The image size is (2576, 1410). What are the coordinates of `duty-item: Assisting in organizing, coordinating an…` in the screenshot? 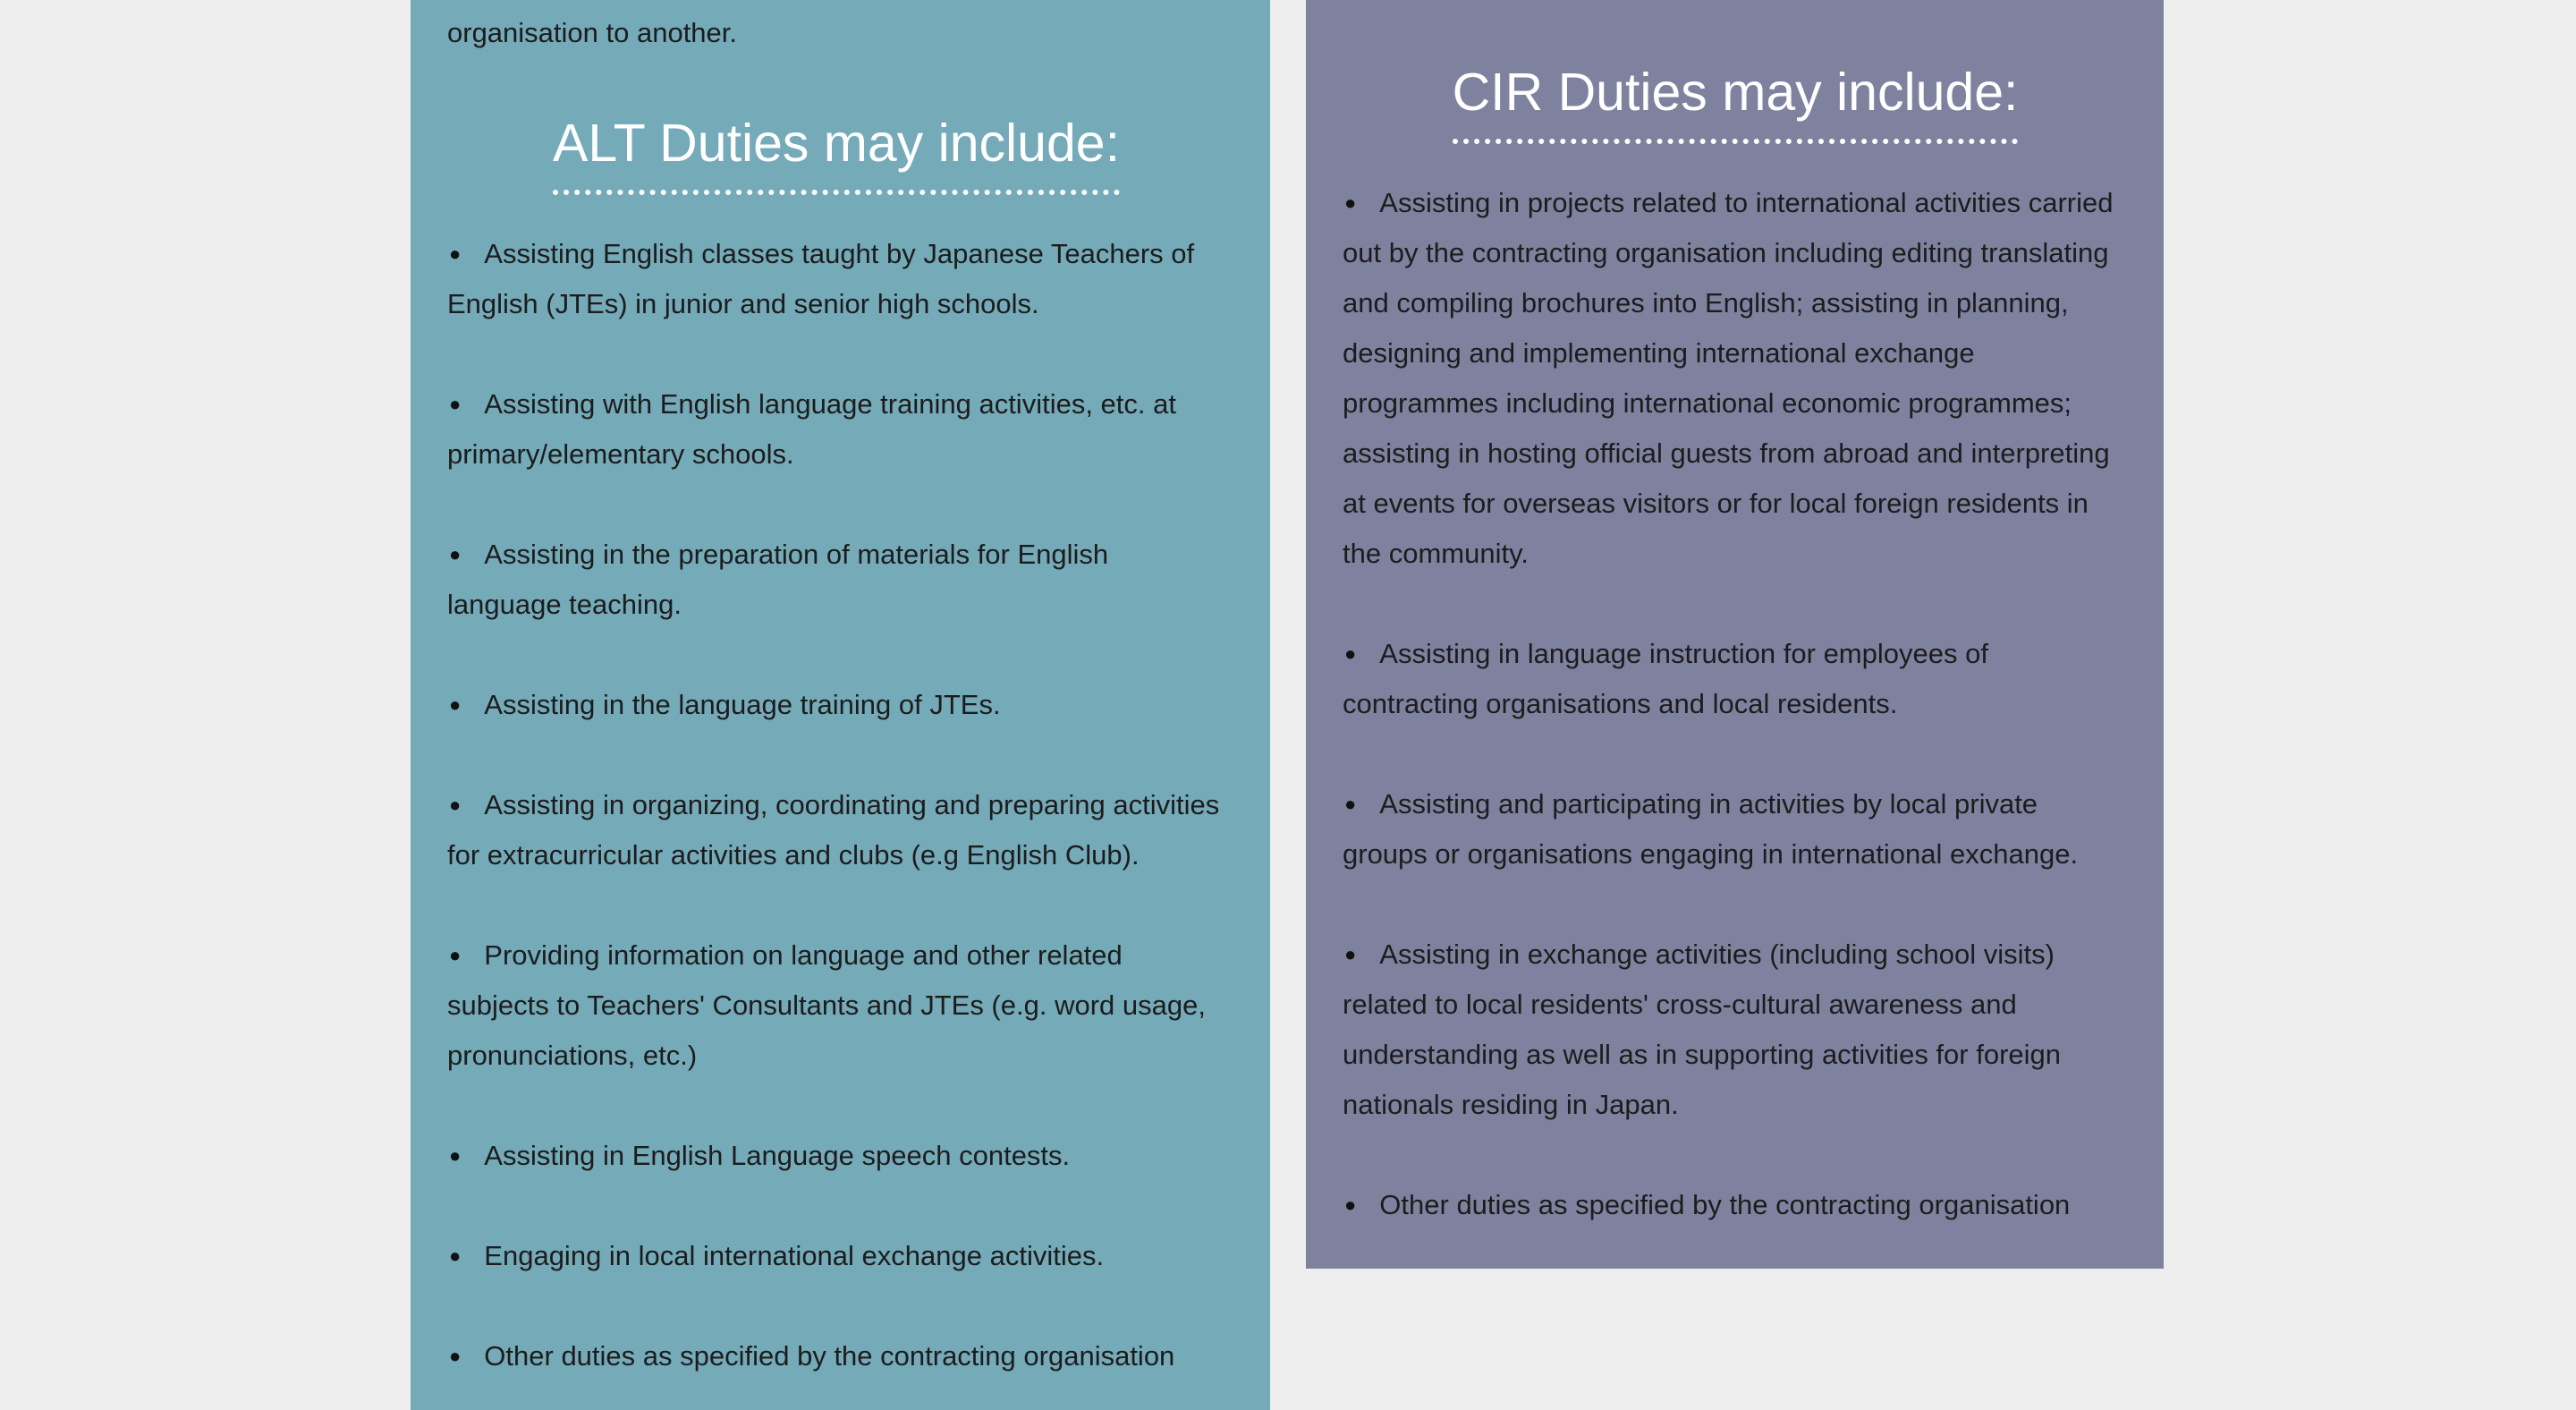 It's located at (836, 830).